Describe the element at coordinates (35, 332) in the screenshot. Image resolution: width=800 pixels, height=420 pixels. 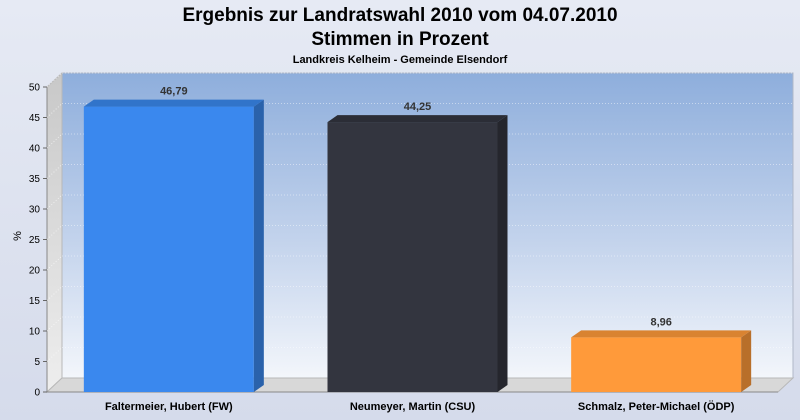
I see `y-tick-label: 10` at that location.